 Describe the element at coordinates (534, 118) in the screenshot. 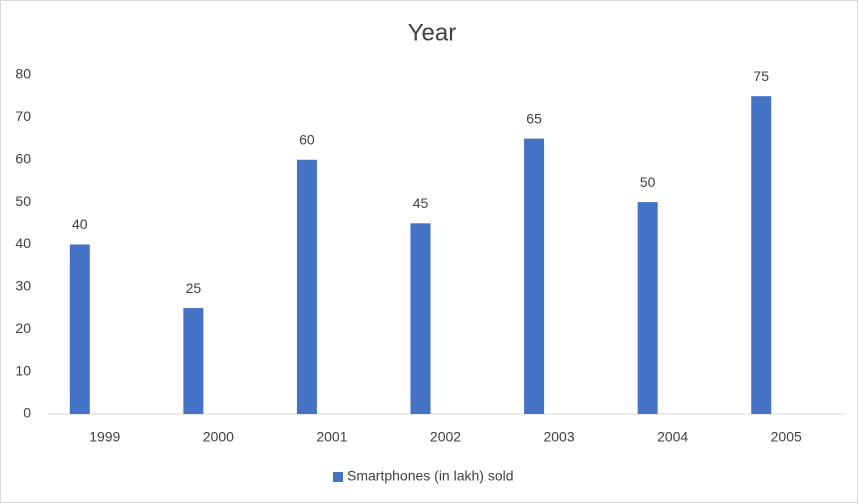

I see `data-label: 65` at that location.